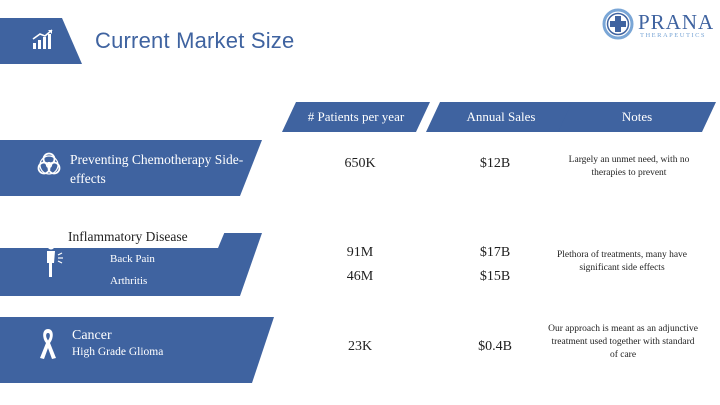 Image resolution: width=720 pixels, height=405 pixels. I want to click on row-label-cancer: Cancer, so click(92, 335).